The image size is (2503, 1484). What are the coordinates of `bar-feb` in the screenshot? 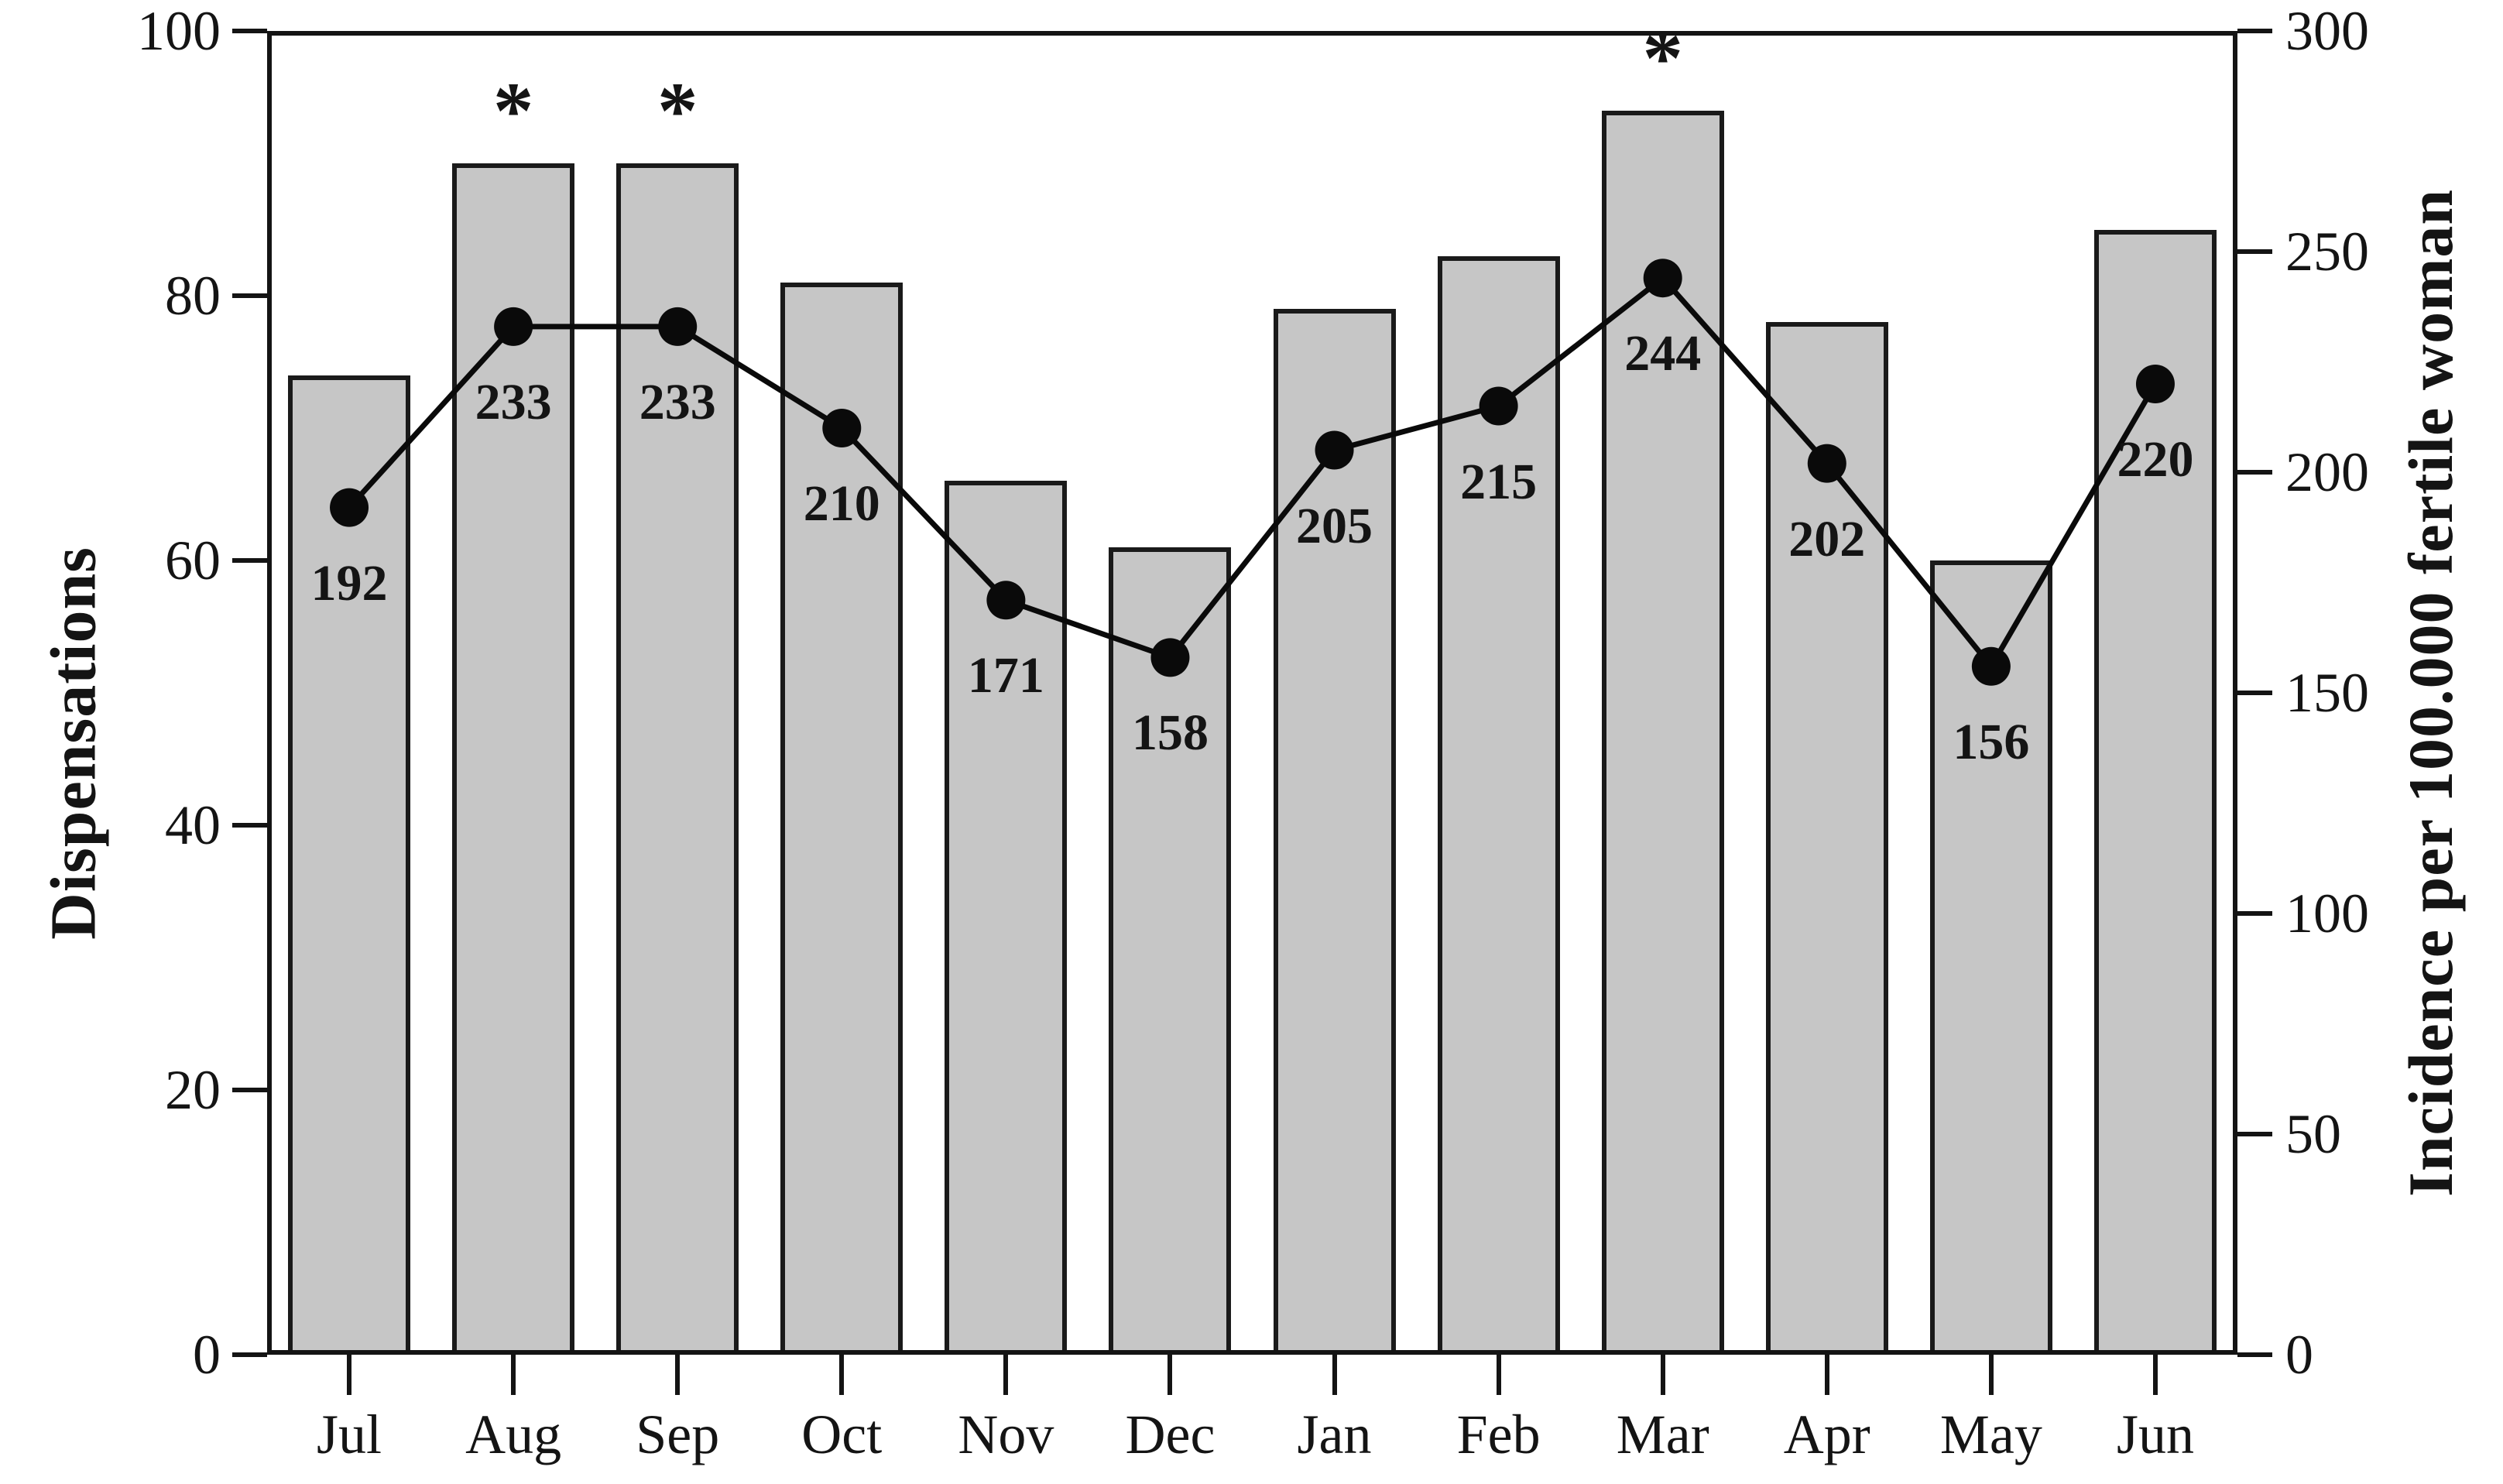 It's located at (1499, 805).